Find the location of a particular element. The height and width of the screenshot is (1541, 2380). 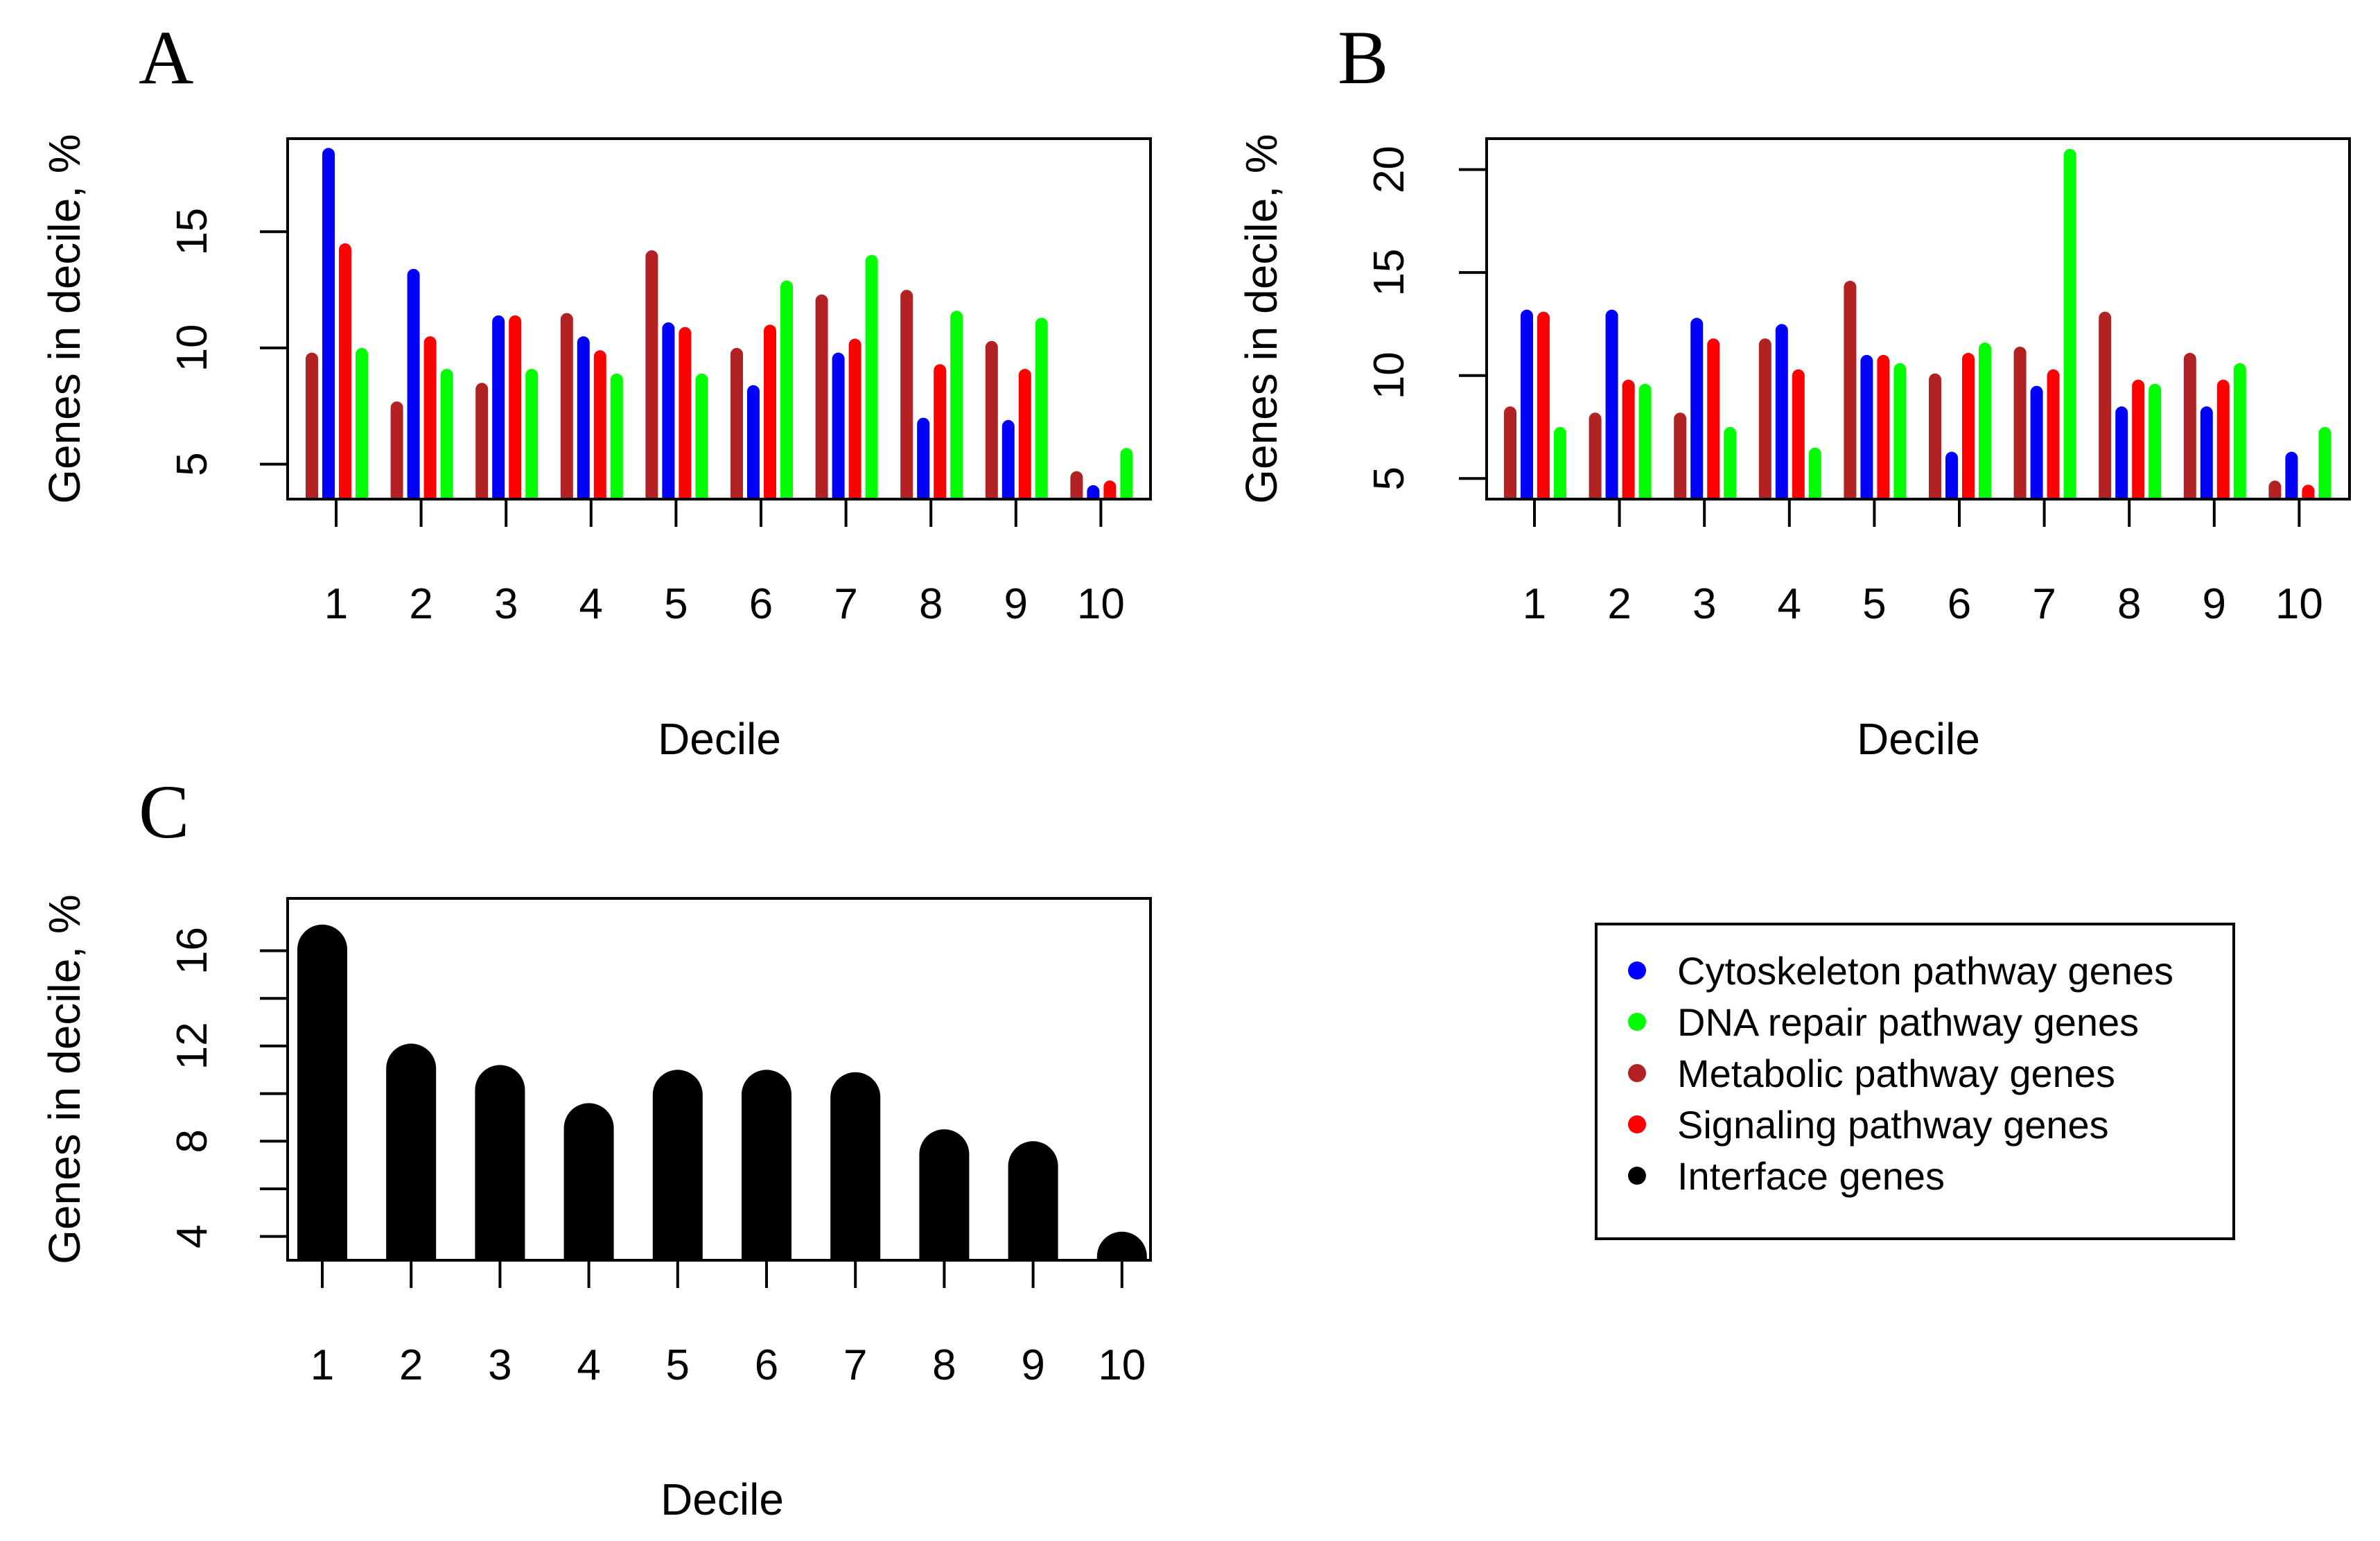

x-axis-label: Decile is located at coordinates (1918, 739).